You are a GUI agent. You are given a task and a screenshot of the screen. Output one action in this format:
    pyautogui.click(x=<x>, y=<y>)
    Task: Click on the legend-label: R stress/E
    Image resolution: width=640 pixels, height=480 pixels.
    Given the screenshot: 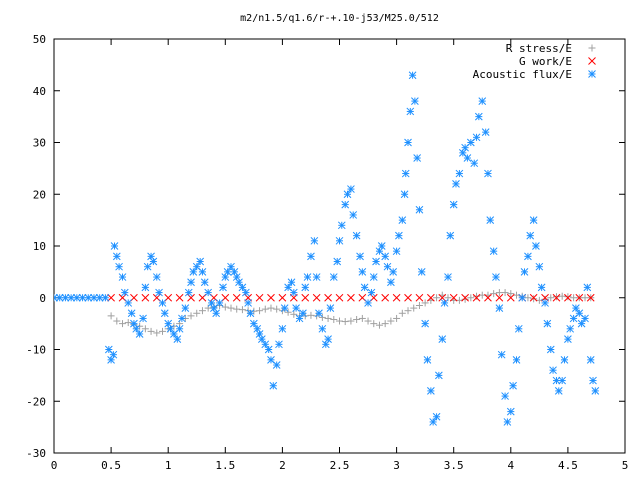 What is the action you would take?
    pyautogui.click(x=539, y=48)
    